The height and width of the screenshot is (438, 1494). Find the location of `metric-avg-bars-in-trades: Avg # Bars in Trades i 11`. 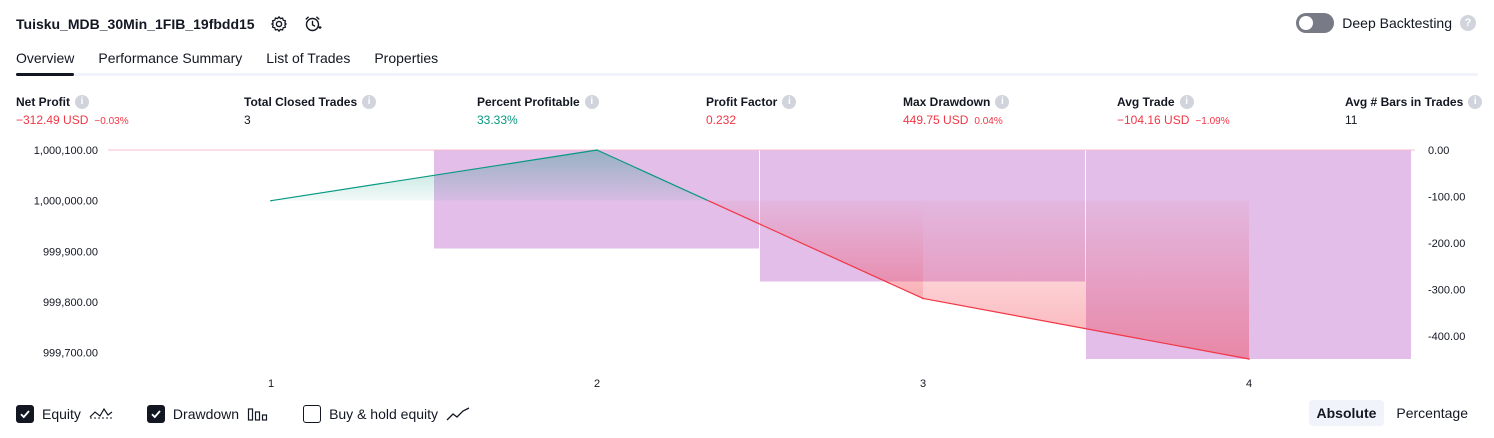

metric-avg-bars-in-trades: Avg # Bars in Trades i 11 is located at coordinates (1414, 110).